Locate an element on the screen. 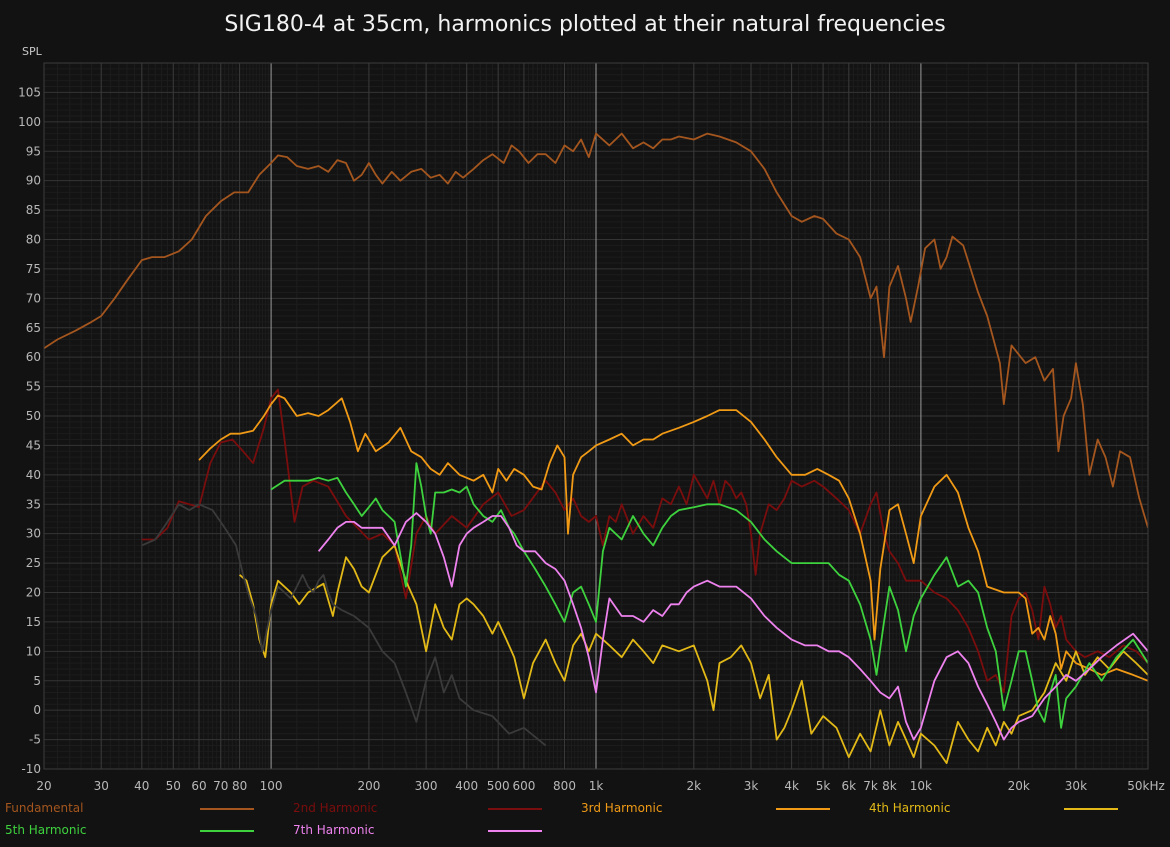 The image size is (1170, 847). x-tick-label: 50 is located at coordinates (173, 786).